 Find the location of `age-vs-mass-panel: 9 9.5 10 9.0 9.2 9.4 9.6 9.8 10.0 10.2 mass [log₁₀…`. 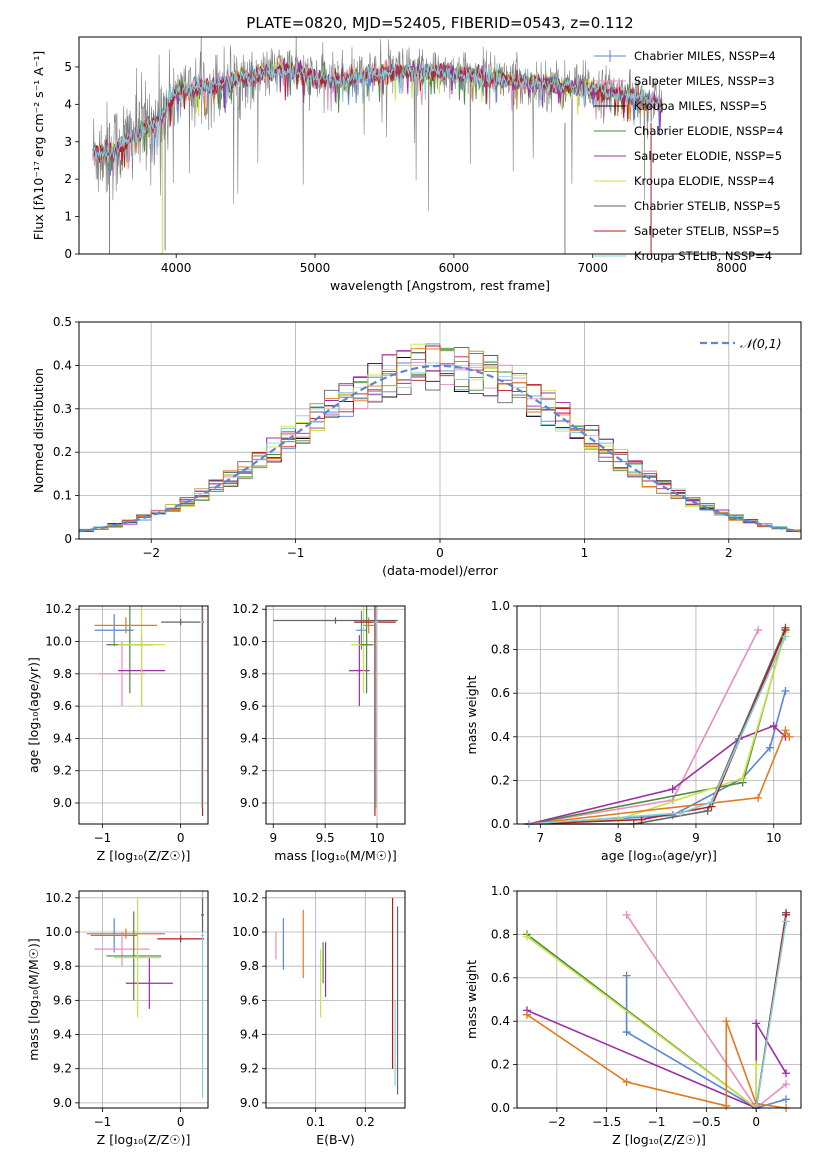

age-vs-mass-panel: 9 9.5 10 9.0 9.2 9.4 9.6 9.8 10.0 10.2 mass [log₁₀… is located at coordinates (319, 732).